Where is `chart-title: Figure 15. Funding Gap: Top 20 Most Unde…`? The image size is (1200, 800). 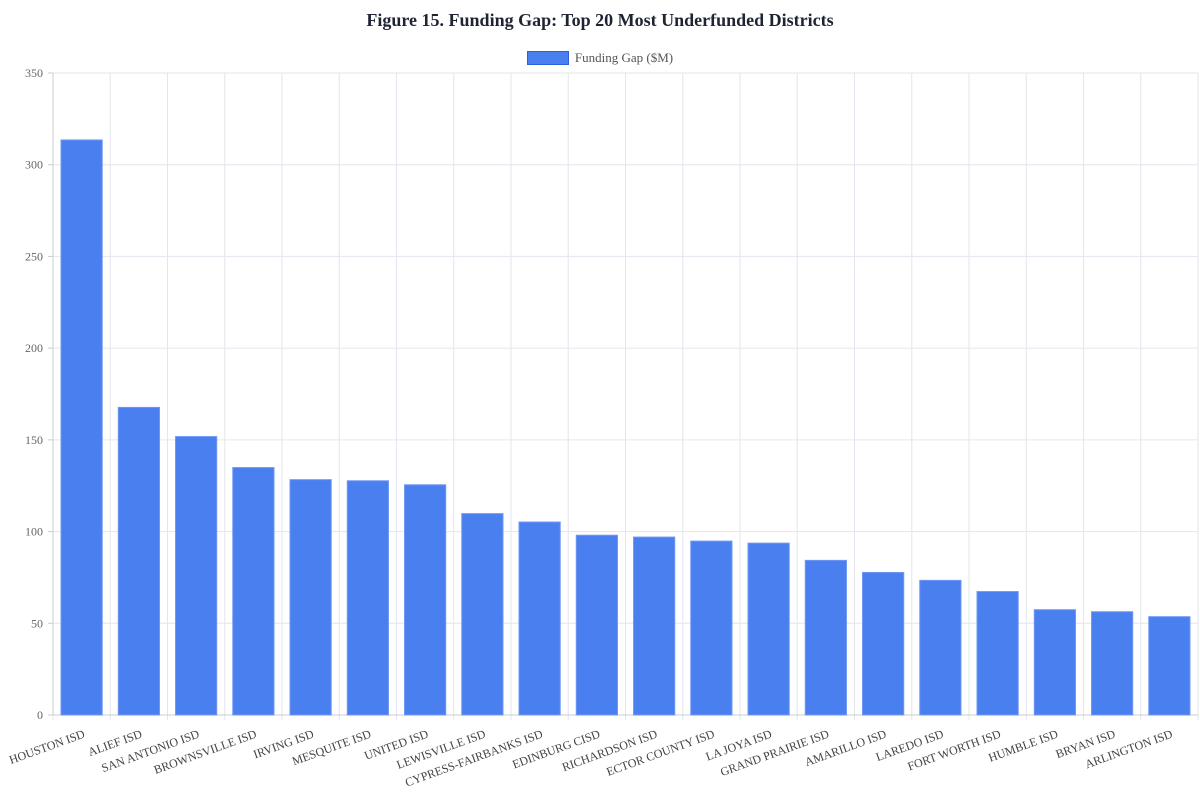 chart-title: Figure 15. Funding Gap: Top 20 Most Unde… is located at coordinates (600, 20).